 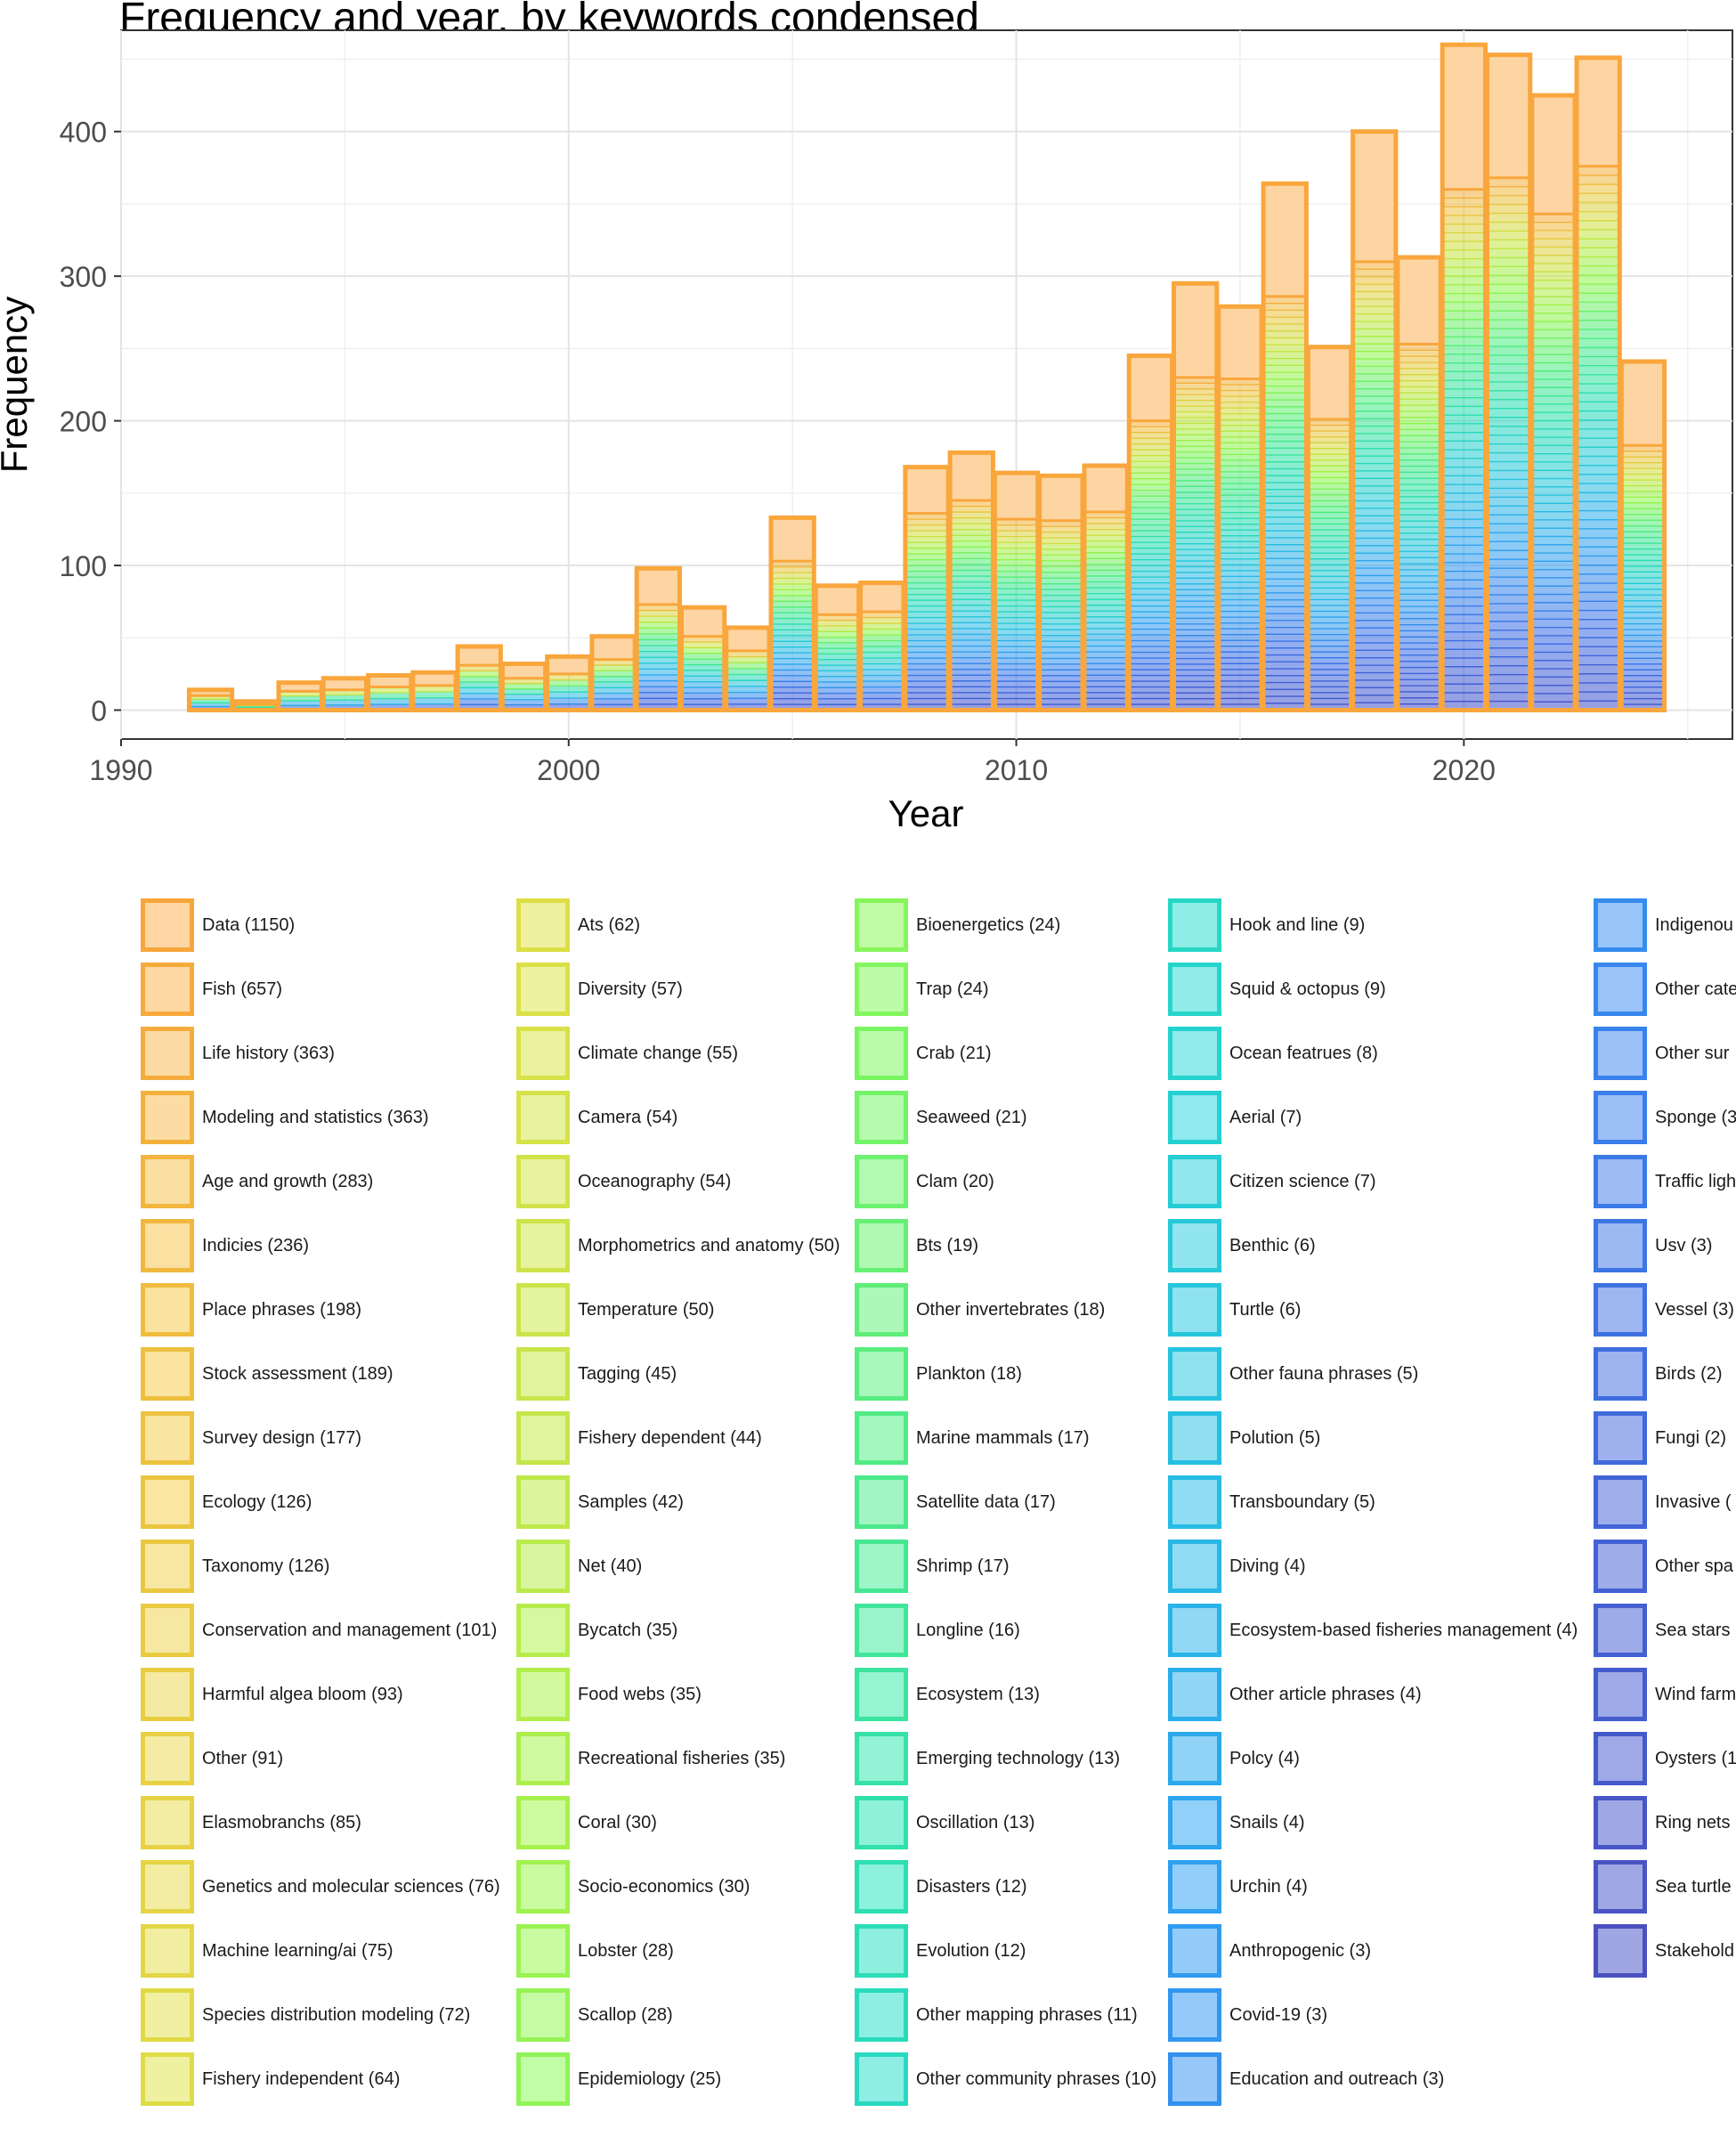 What do you see at coordinates (623, 1181) in the screenshot?
I see `legend-item: Oceanography (54)` at bounding box center [623, 1181].